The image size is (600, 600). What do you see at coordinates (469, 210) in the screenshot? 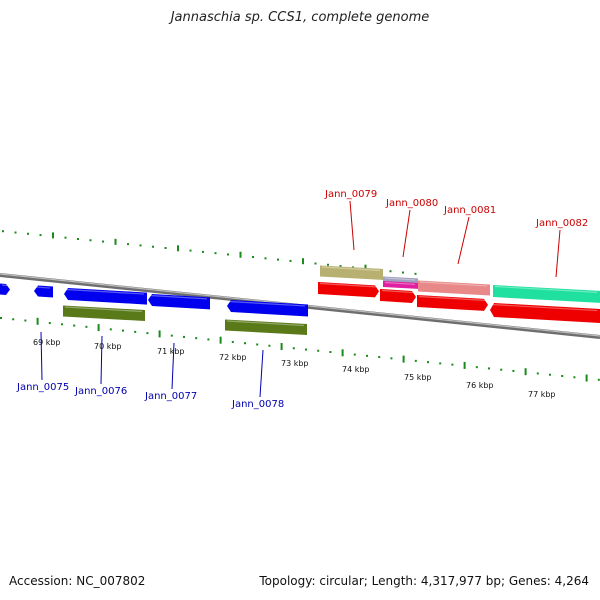
I see `gene-label-above: Jann_0081` at bounding box center [469, 210].